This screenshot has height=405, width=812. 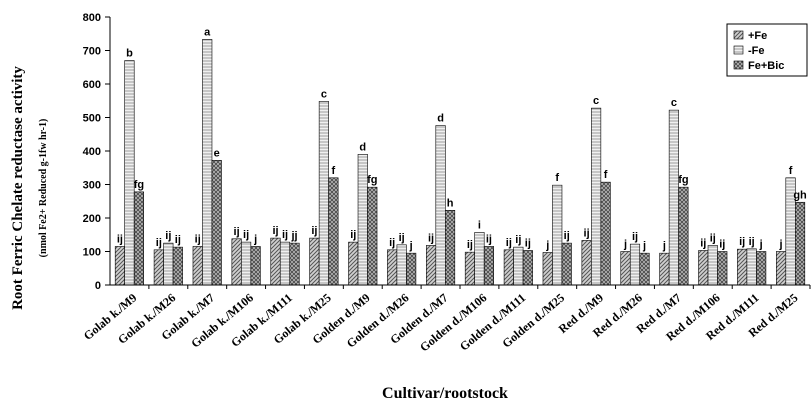 I want to click on y-tick-label: 400, so click(x=92, y=152).